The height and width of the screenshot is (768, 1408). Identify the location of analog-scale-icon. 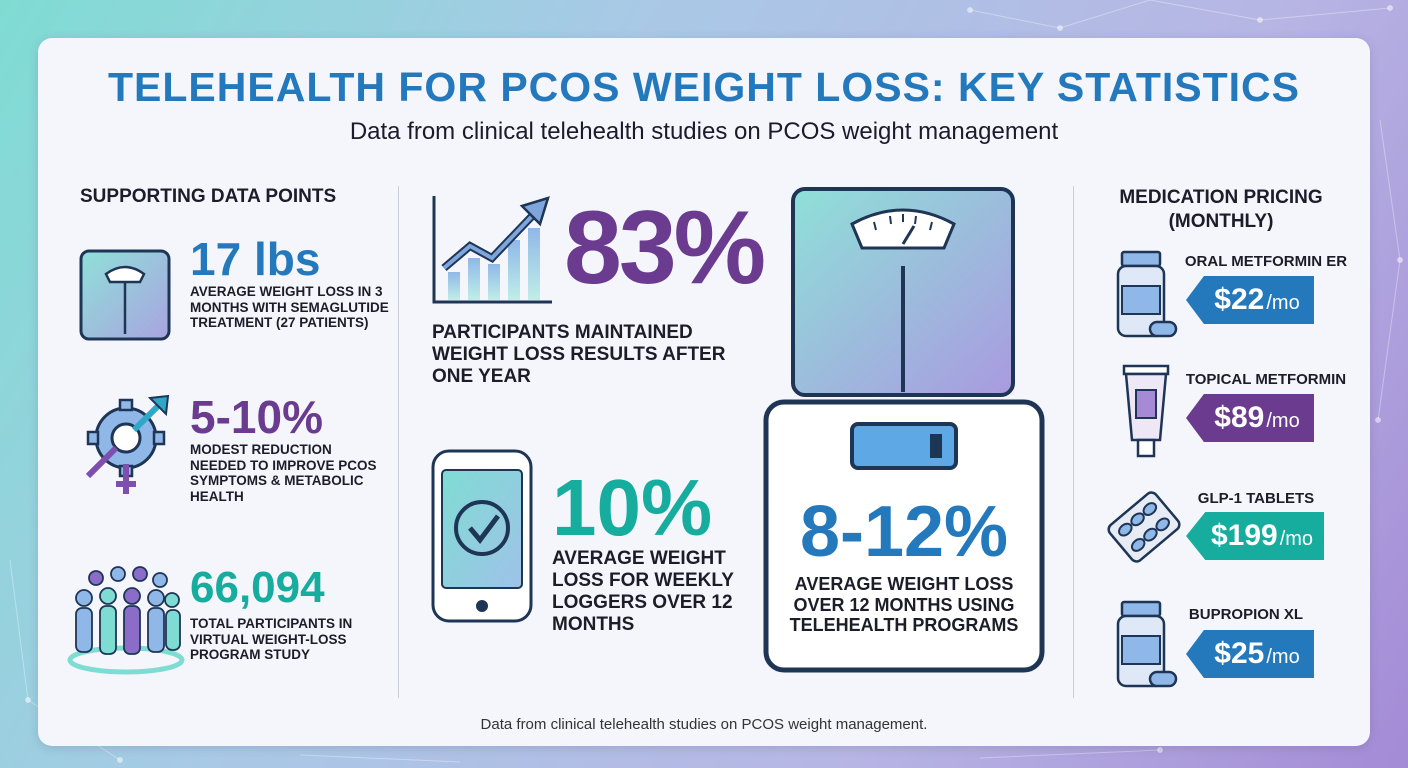
(903, 292).